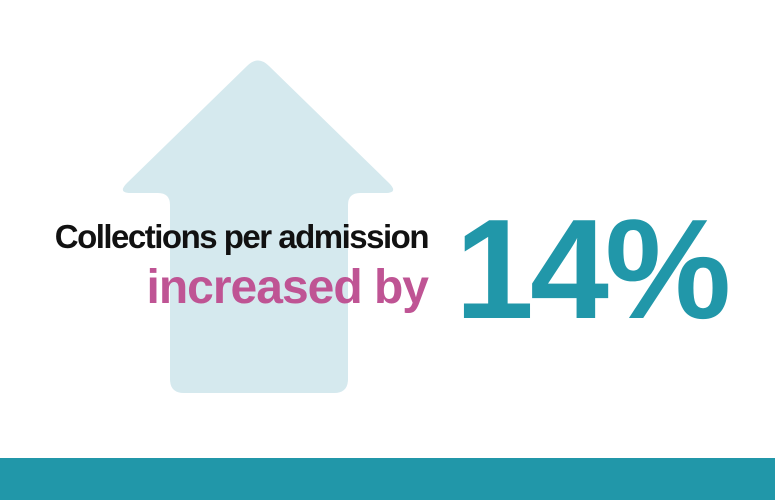 Image resolution: width=775 pixels, height=500 pixels. What do you see at coordinates (593, 269) in the screenshot?
I see `stat-value: 14%` at bounding box center [593, 269].